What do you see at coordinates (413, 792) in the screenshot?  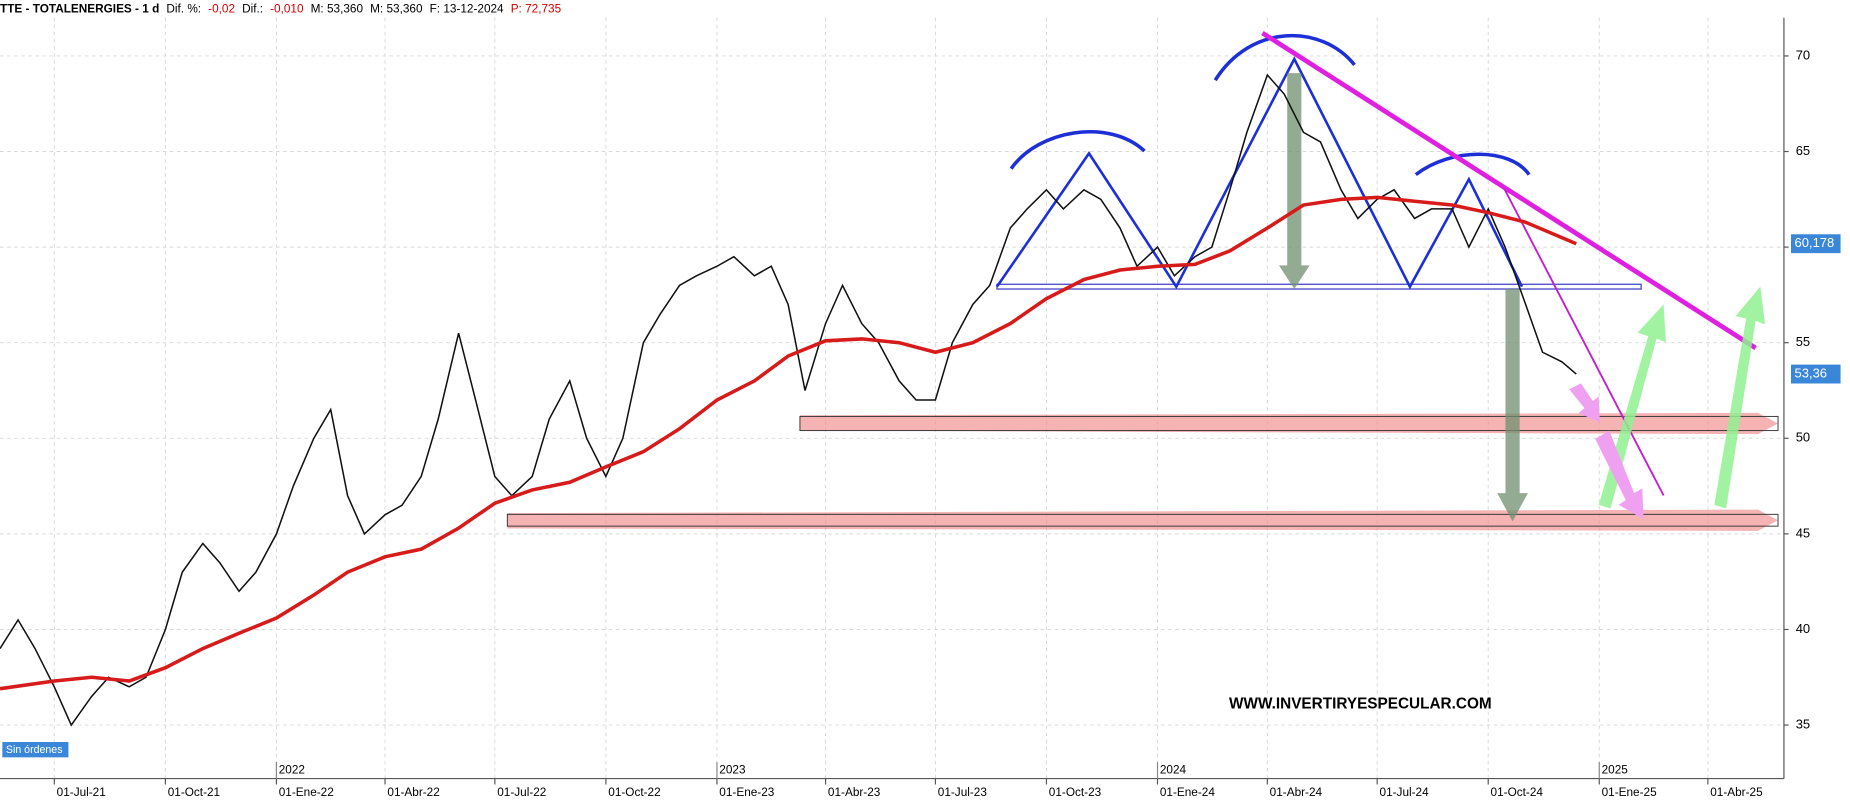 I see `x-tick-label: 01-Abr-22` at bounding box center [413, 792].